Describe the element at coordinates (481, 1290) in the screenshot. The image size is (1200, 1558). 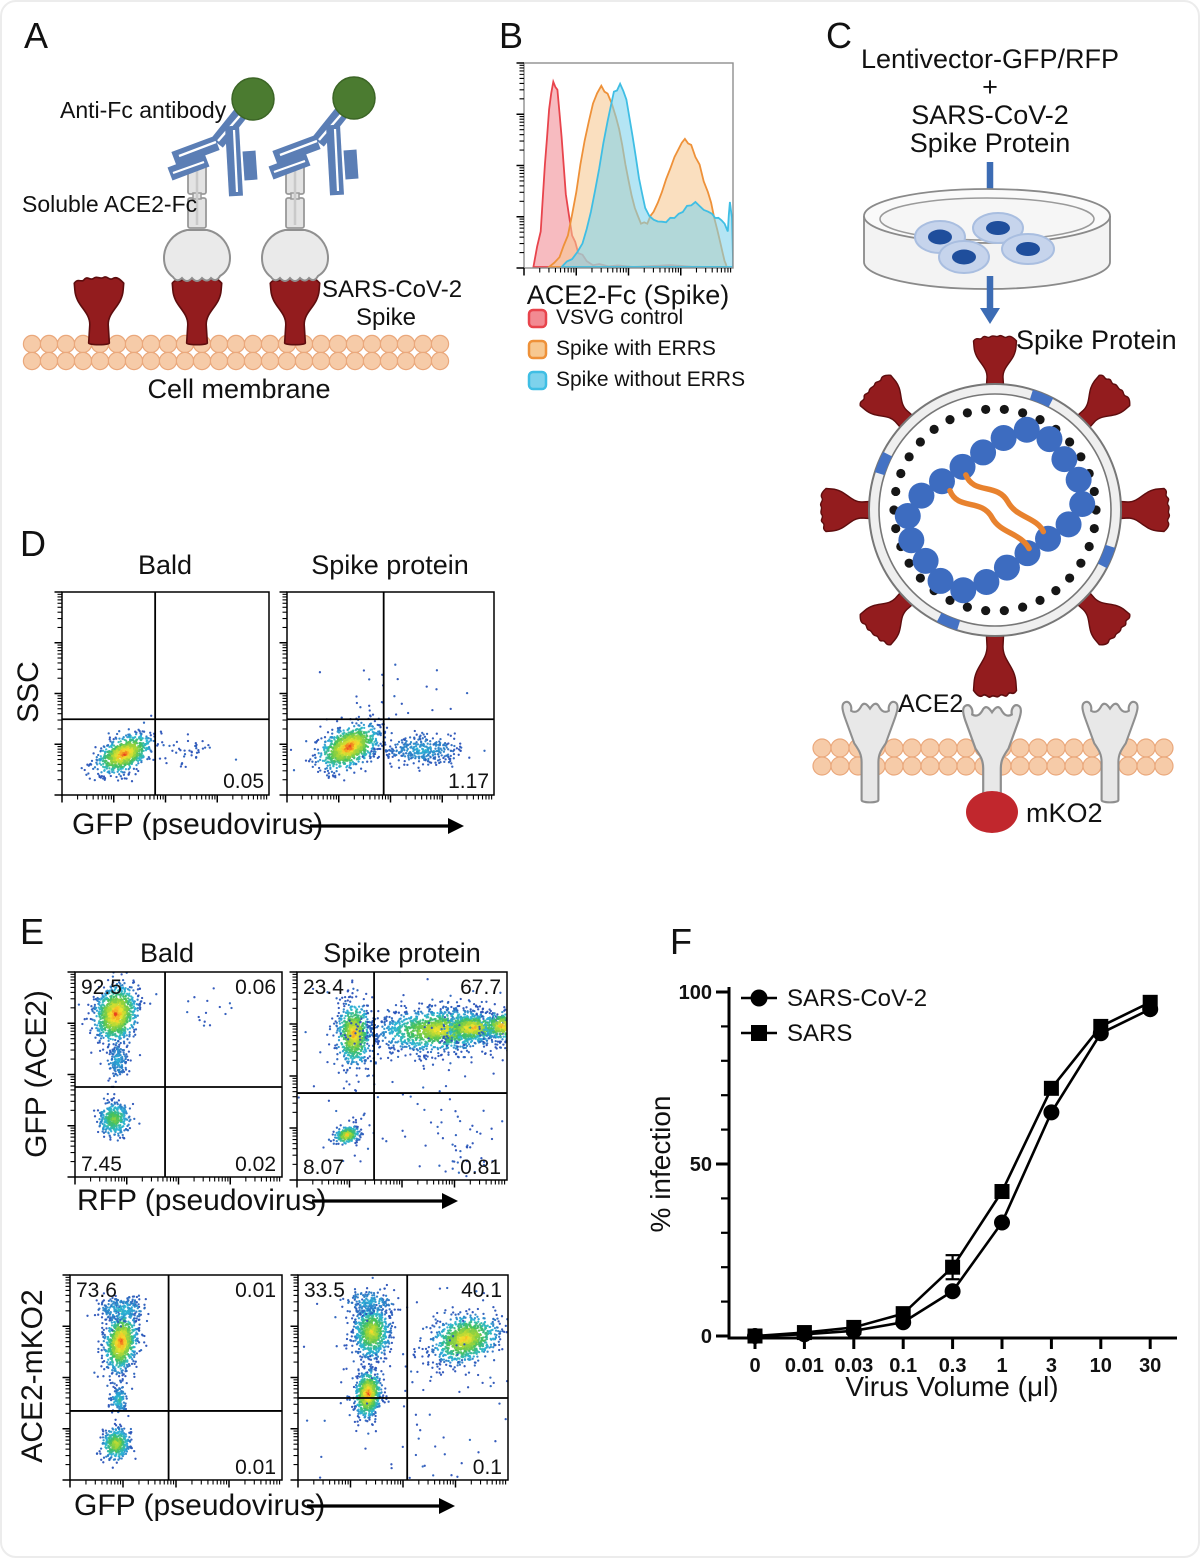
I see `quadrant-value: 40.1` at that location.